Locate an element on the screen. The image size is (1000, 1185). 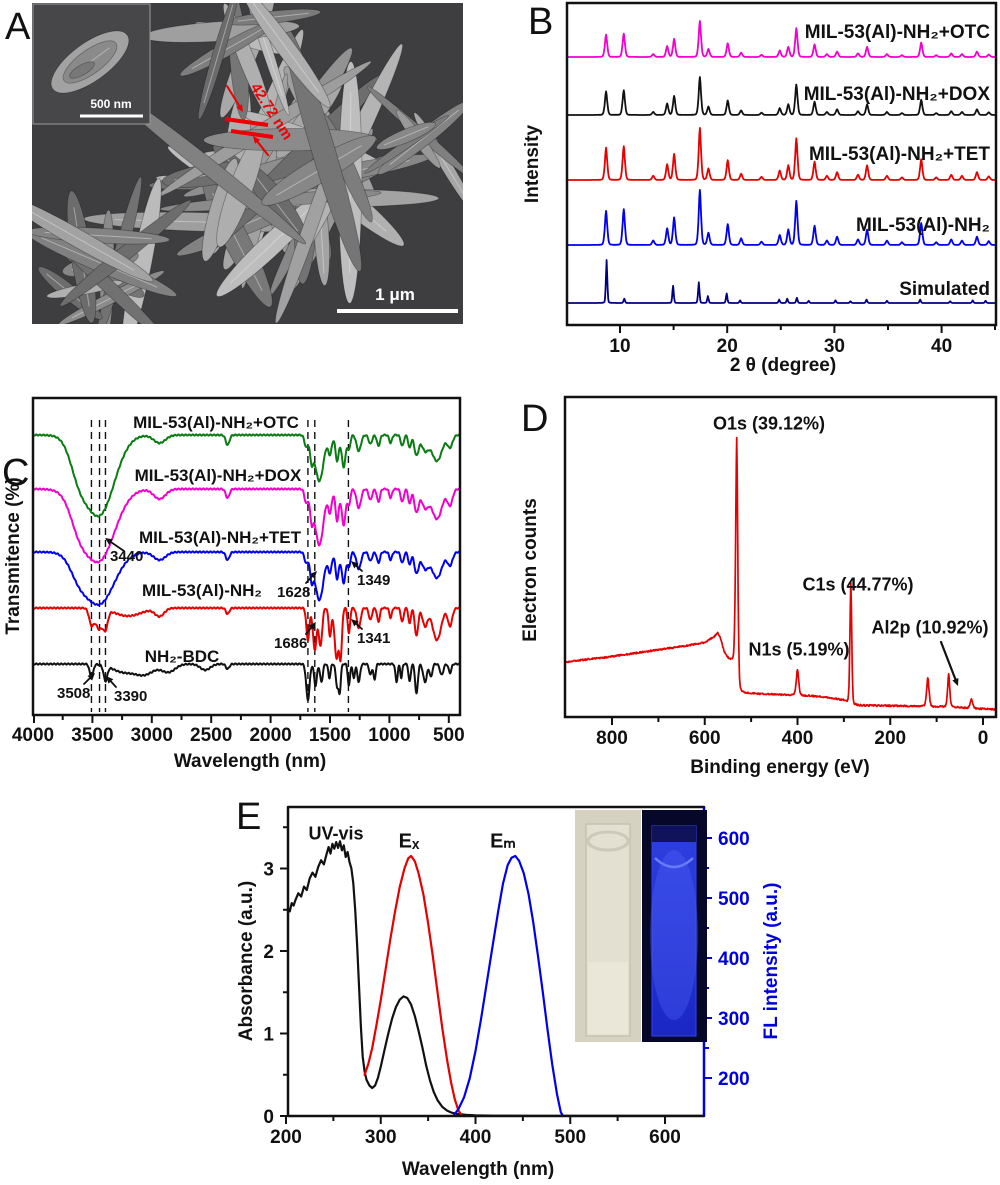
panel-b-letter: B is located at coordinates (541, 22).